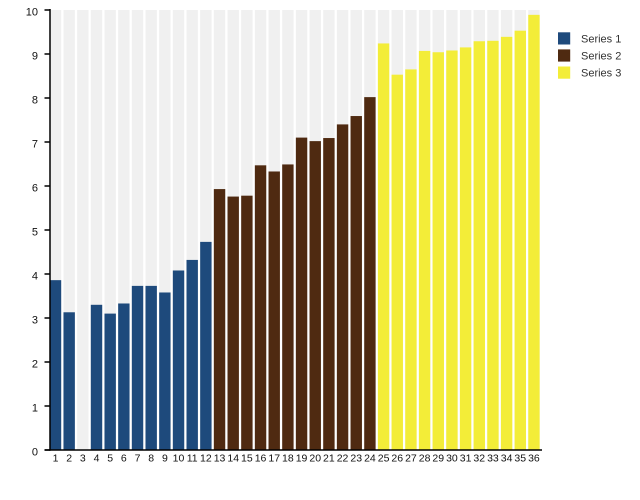 This screenshot has height=500, width=640. I want to click on svg-text: 19, so click(302, 459).